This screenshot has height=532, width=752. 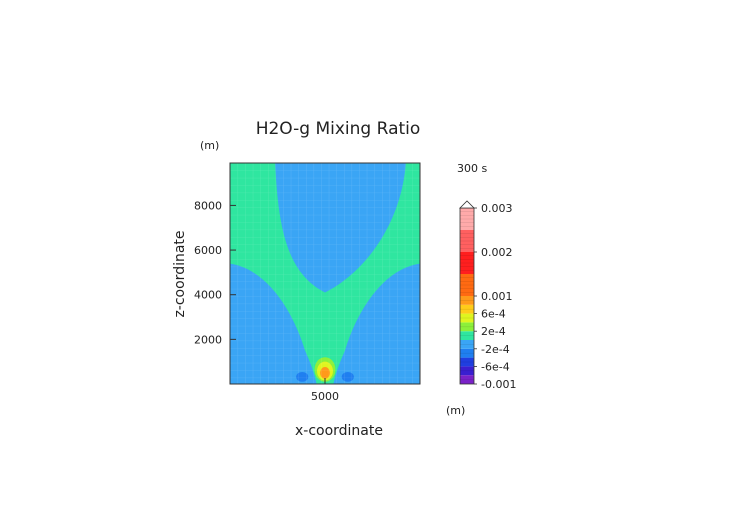 What do you see at coordinates (208, 295) in the screenshot?
I see `y-tick-label-1: 4000` at bounding box center [208, 295].